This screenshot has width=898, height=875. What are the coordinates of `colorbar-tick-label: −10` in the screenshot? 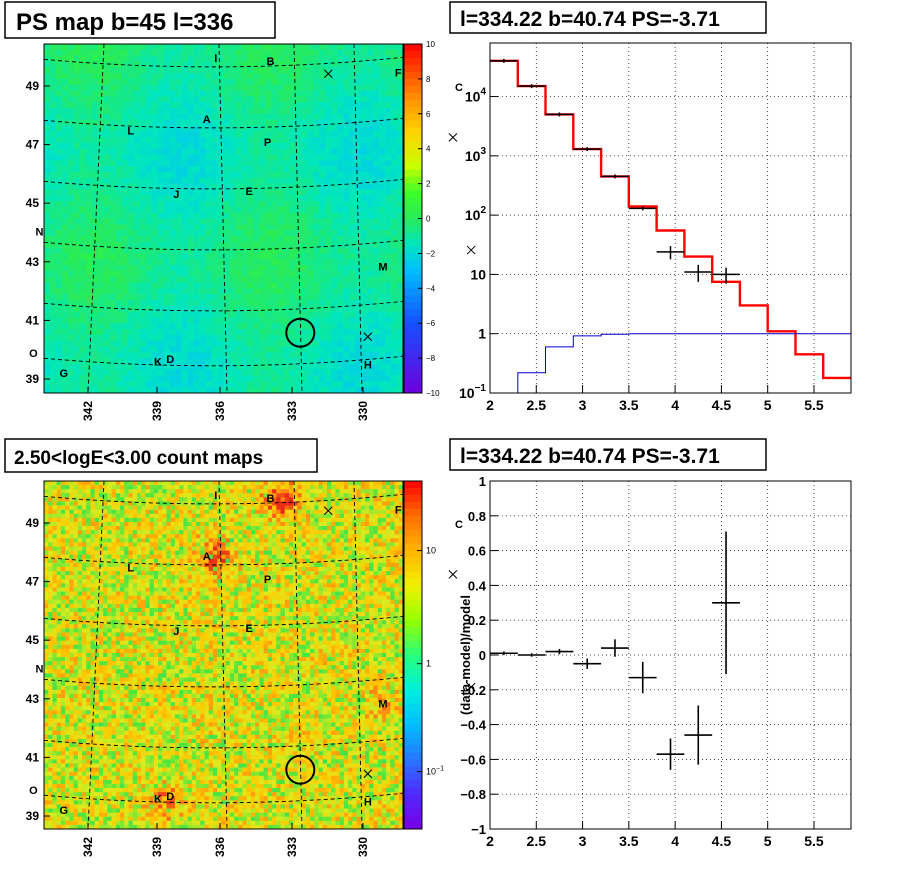 It's located at (433, 393).